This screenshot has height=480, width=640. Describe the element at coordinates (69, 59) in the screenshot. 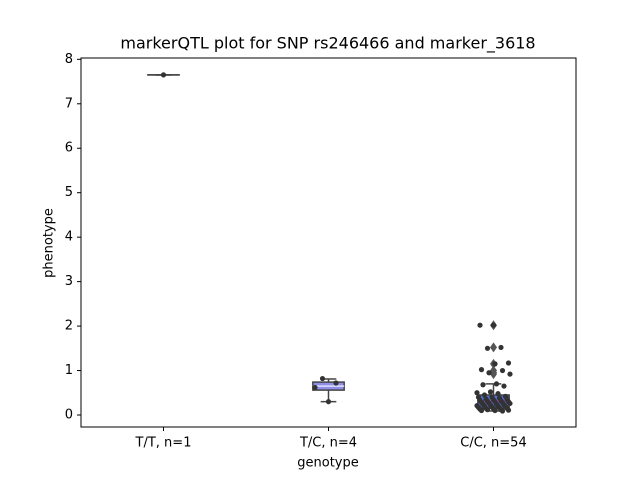

I see `y-tick-label: 8` at that location.